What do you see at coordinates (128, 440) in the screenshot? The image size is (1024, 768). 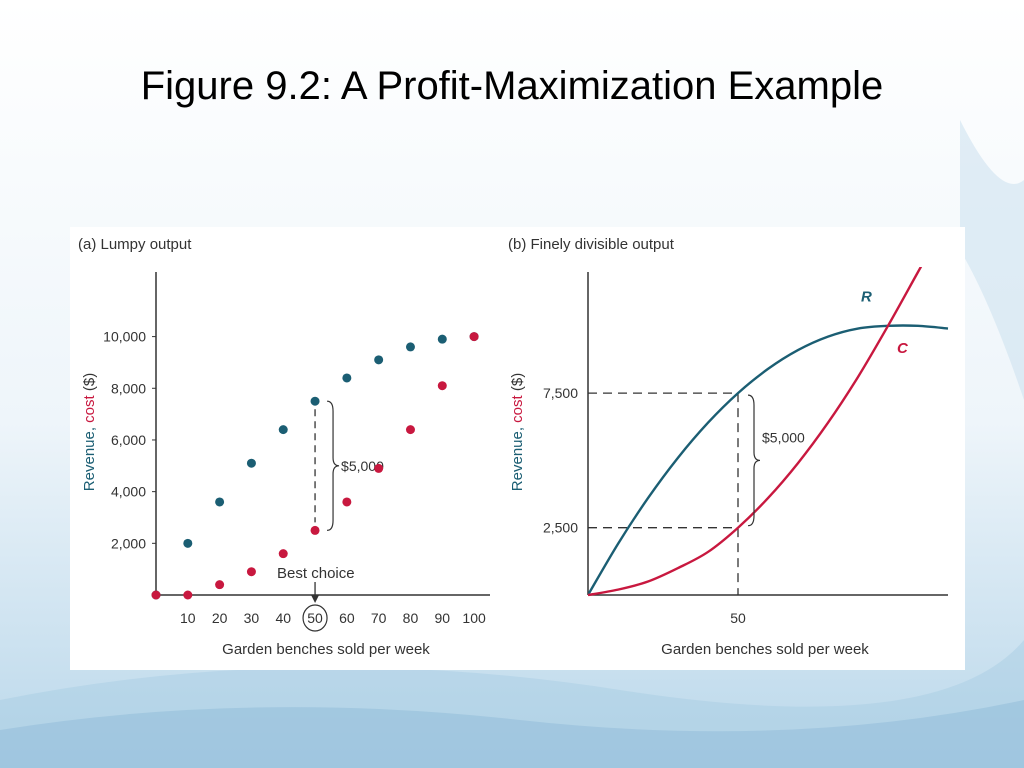 I see `y-tick-label: 6,000` at bounding box center [128, 440].